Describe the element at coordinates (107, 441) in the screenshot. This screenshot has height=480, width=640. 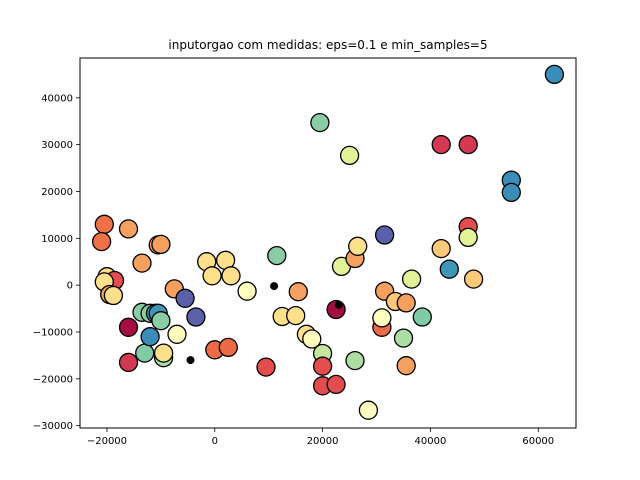
I see `x-tick-label-0: −20000` at that location.